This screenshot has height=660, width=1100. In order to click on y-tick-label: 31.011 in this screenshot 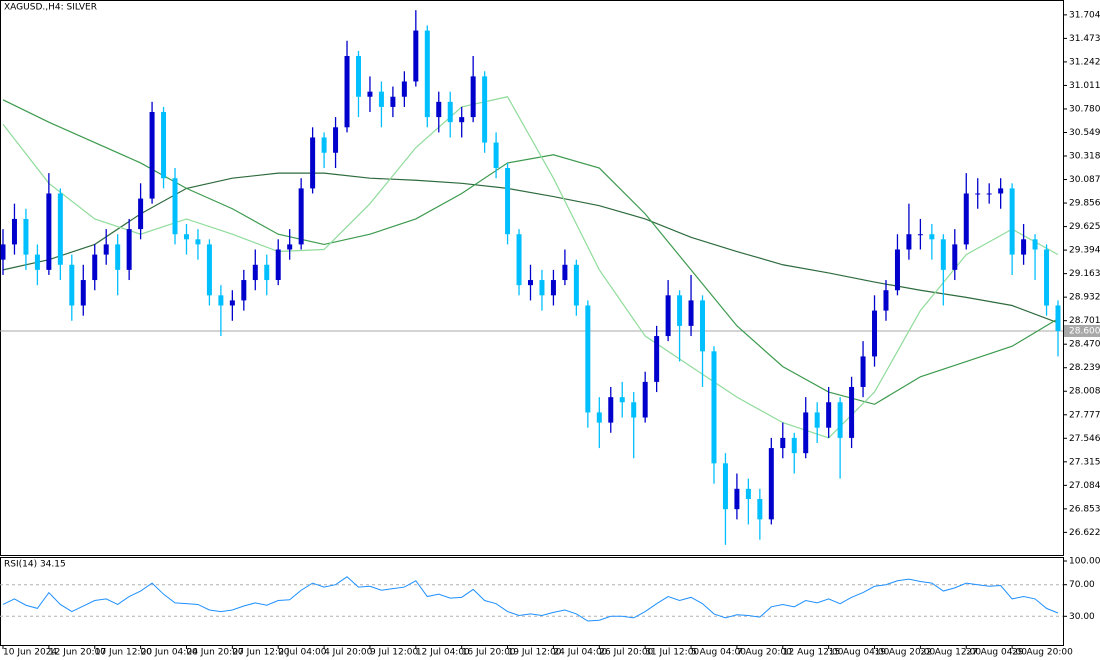, I will do `click(1084, 86)`.